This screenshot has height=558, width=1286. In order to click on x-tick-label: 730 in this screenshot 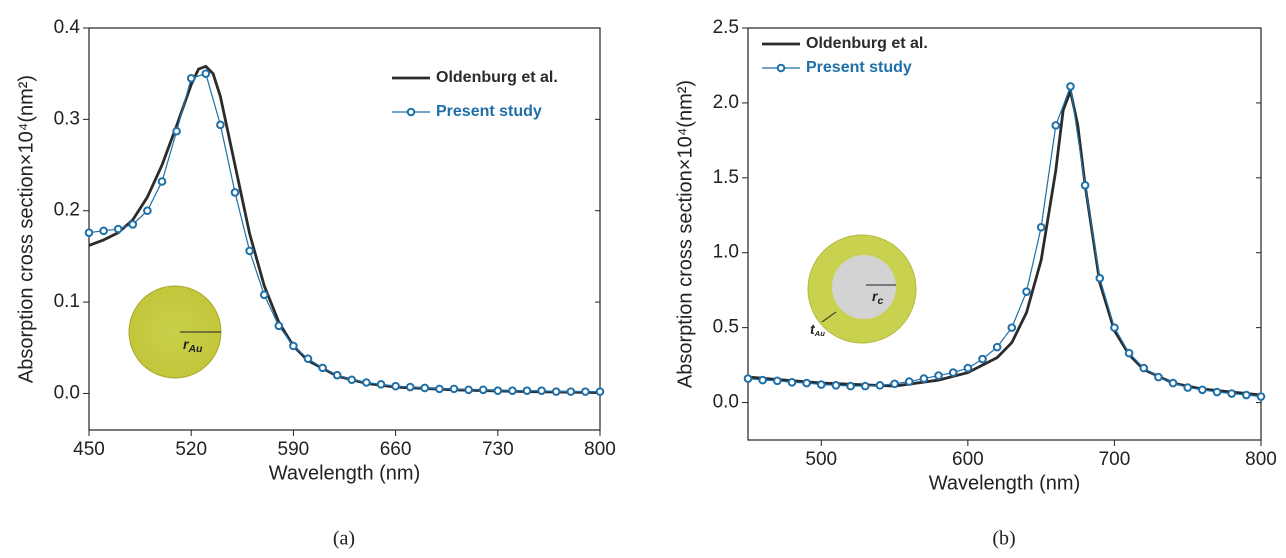, I will do `click(498, 449)`.